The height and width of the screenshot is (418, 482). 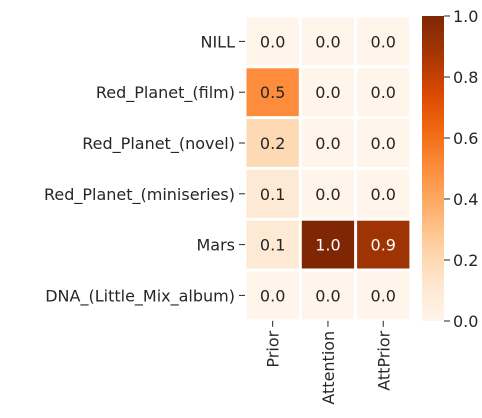 I want to click on colorbar-tick-label: 1.0, so click(x=465, y=16).